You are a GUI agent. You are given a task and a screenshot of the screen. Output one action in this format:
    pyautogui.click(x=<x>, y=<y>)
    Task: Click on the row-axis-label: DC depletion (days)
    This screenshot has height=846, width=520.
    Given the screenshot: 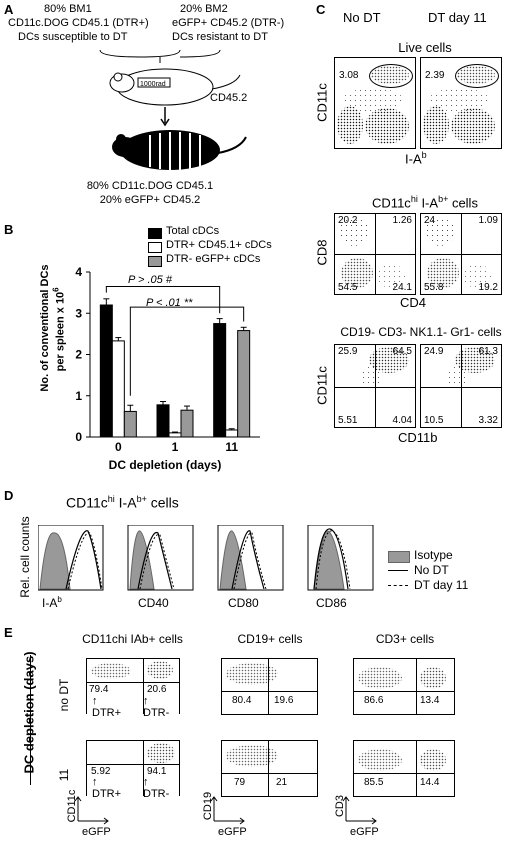 What is the action you would take?
    pyautogui.click(x=29, y=712)
    